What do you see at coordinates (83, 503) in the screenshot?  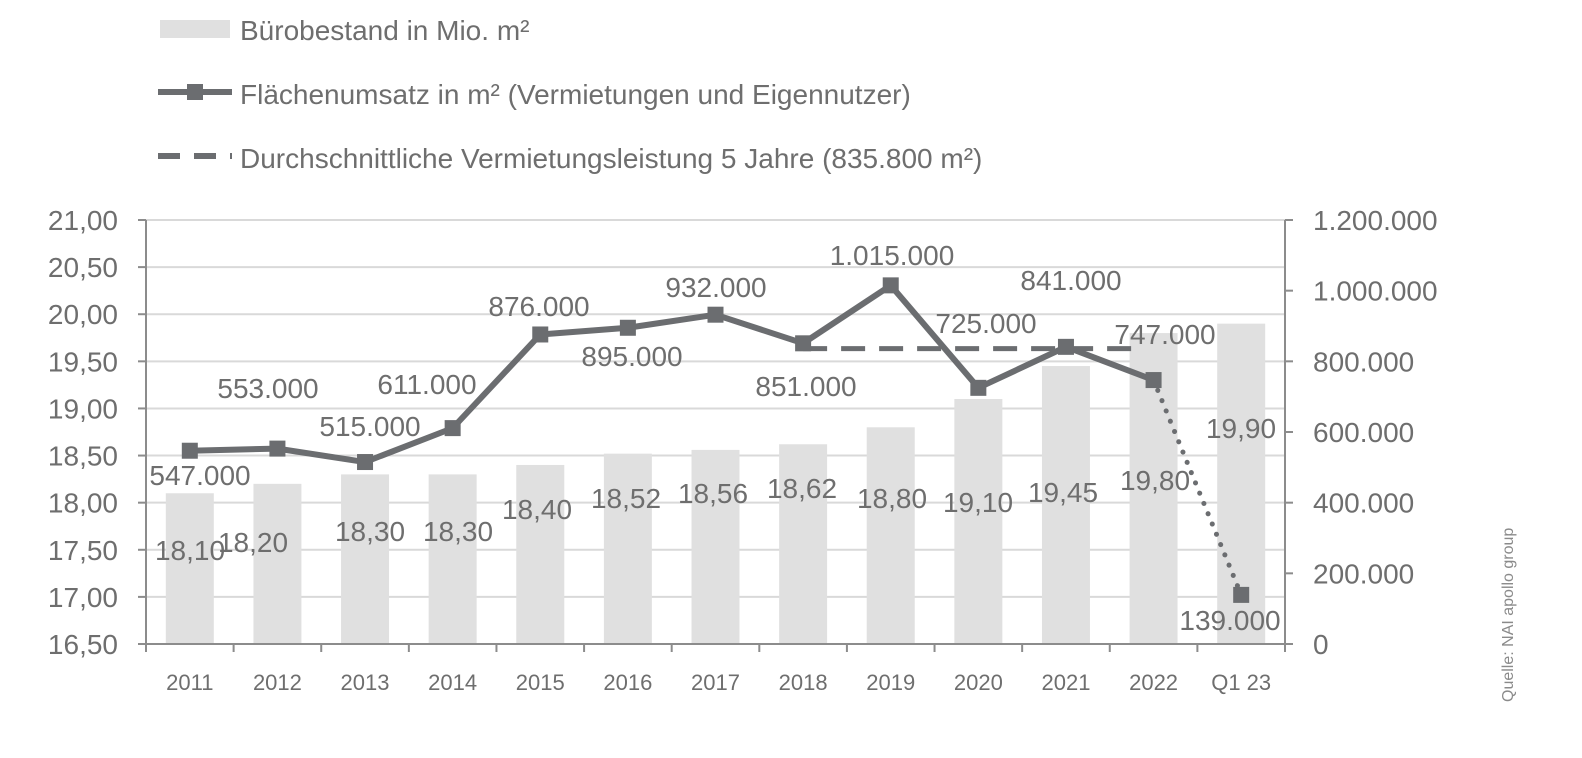 I see `left-tick-label: 18,00` at bounding box center [83, 503].